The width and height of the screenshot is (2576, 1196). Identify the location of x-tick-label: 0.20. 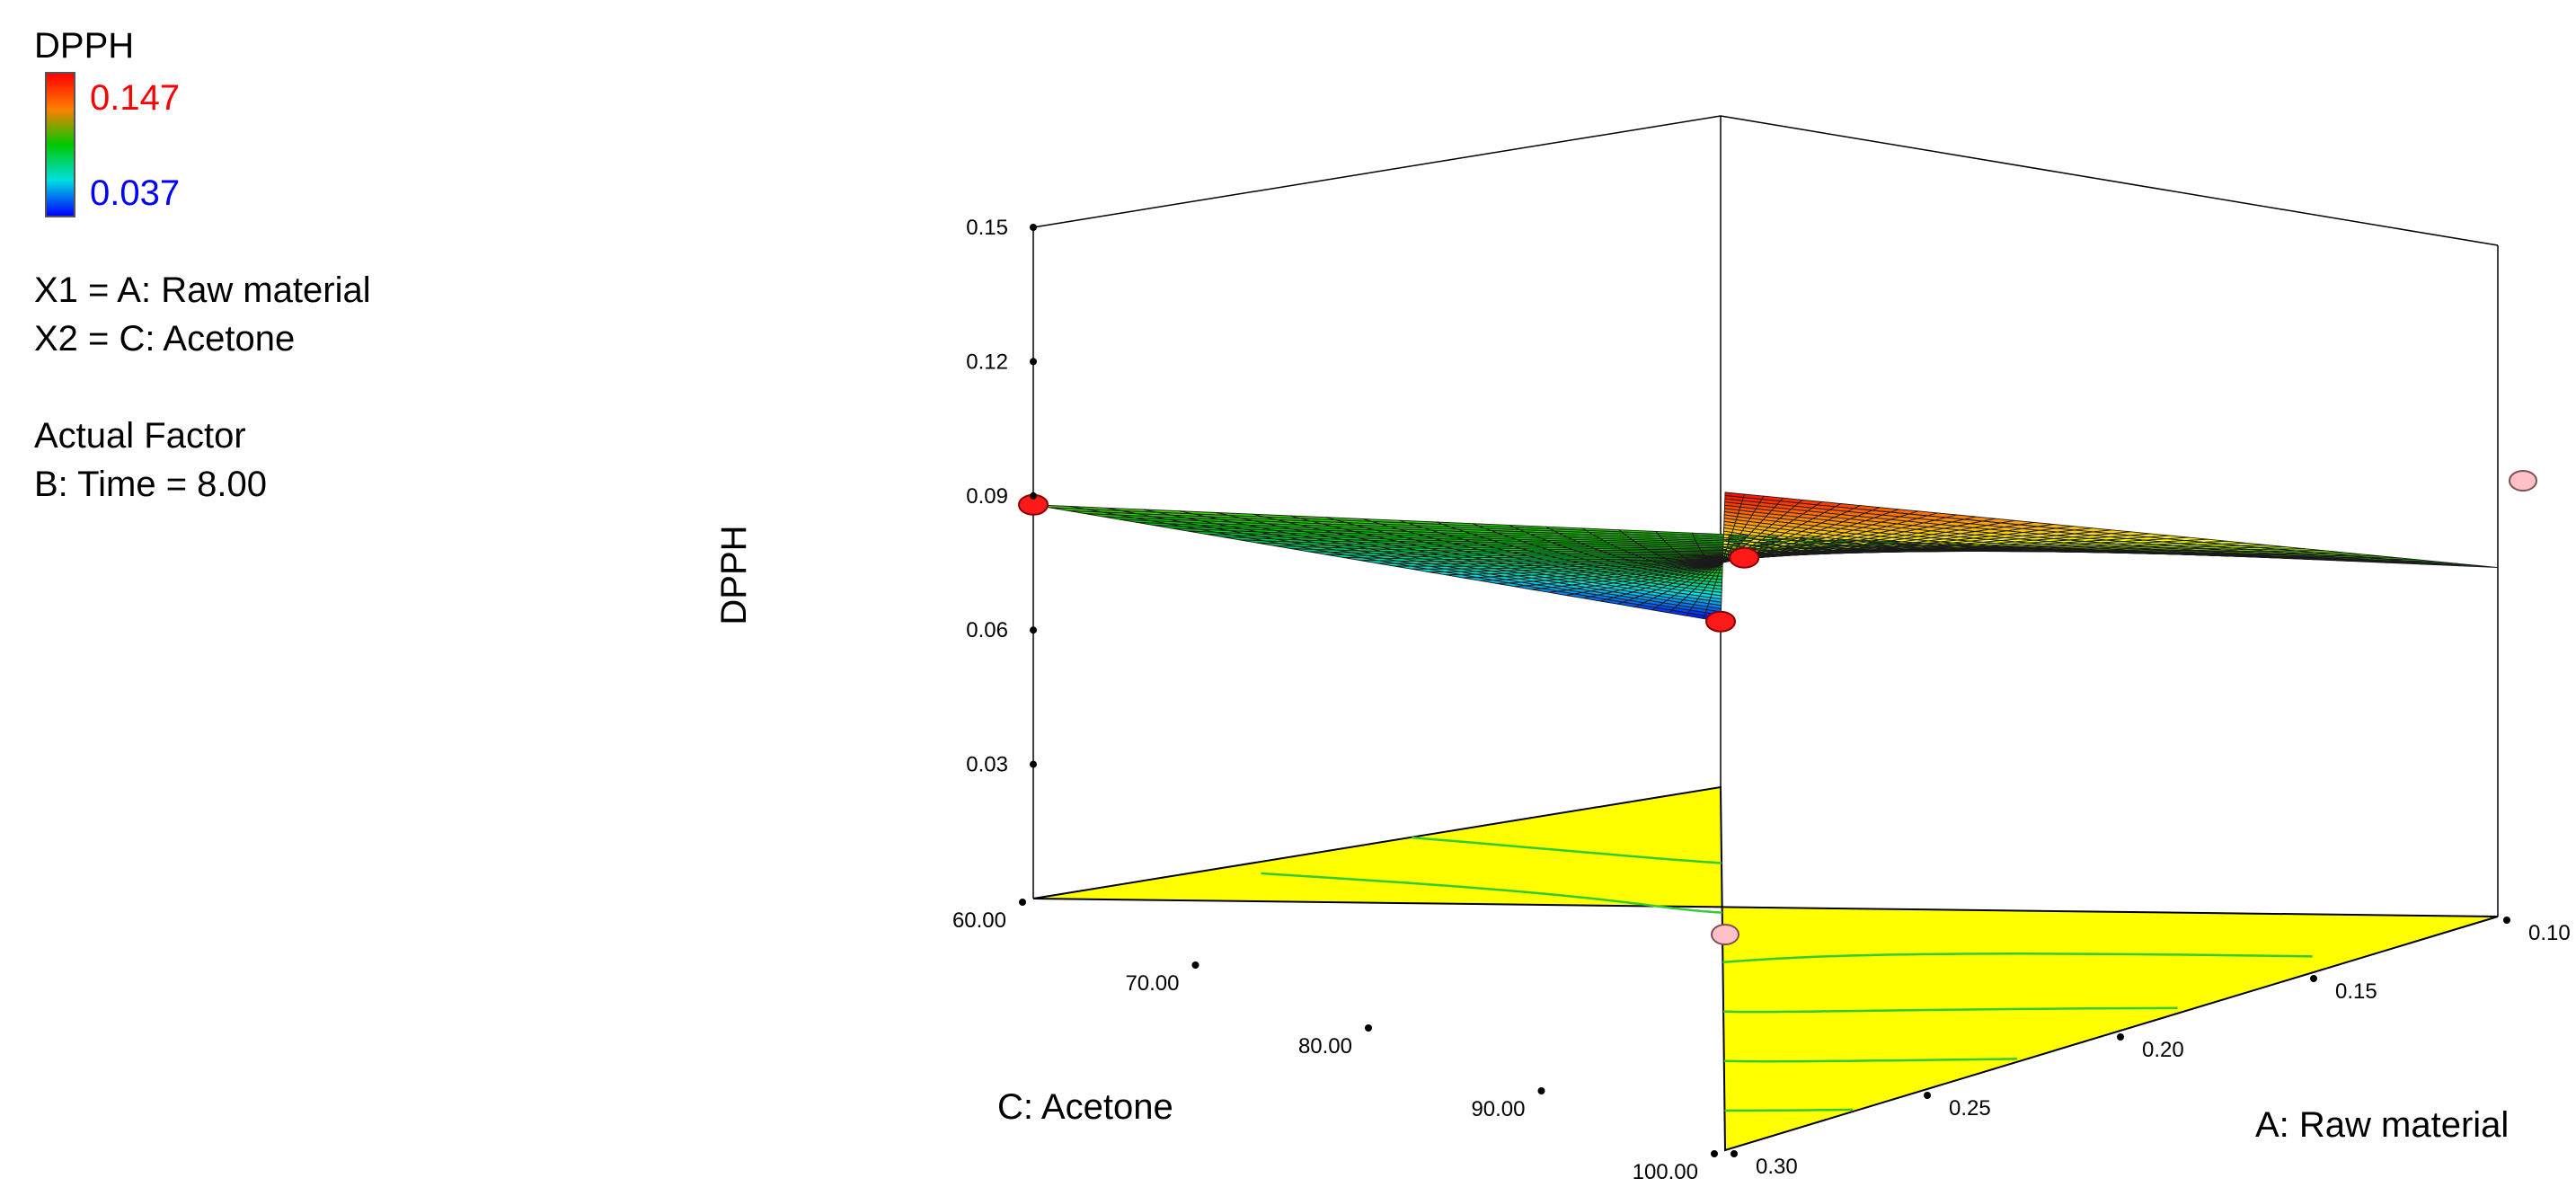
(2163, 1050).